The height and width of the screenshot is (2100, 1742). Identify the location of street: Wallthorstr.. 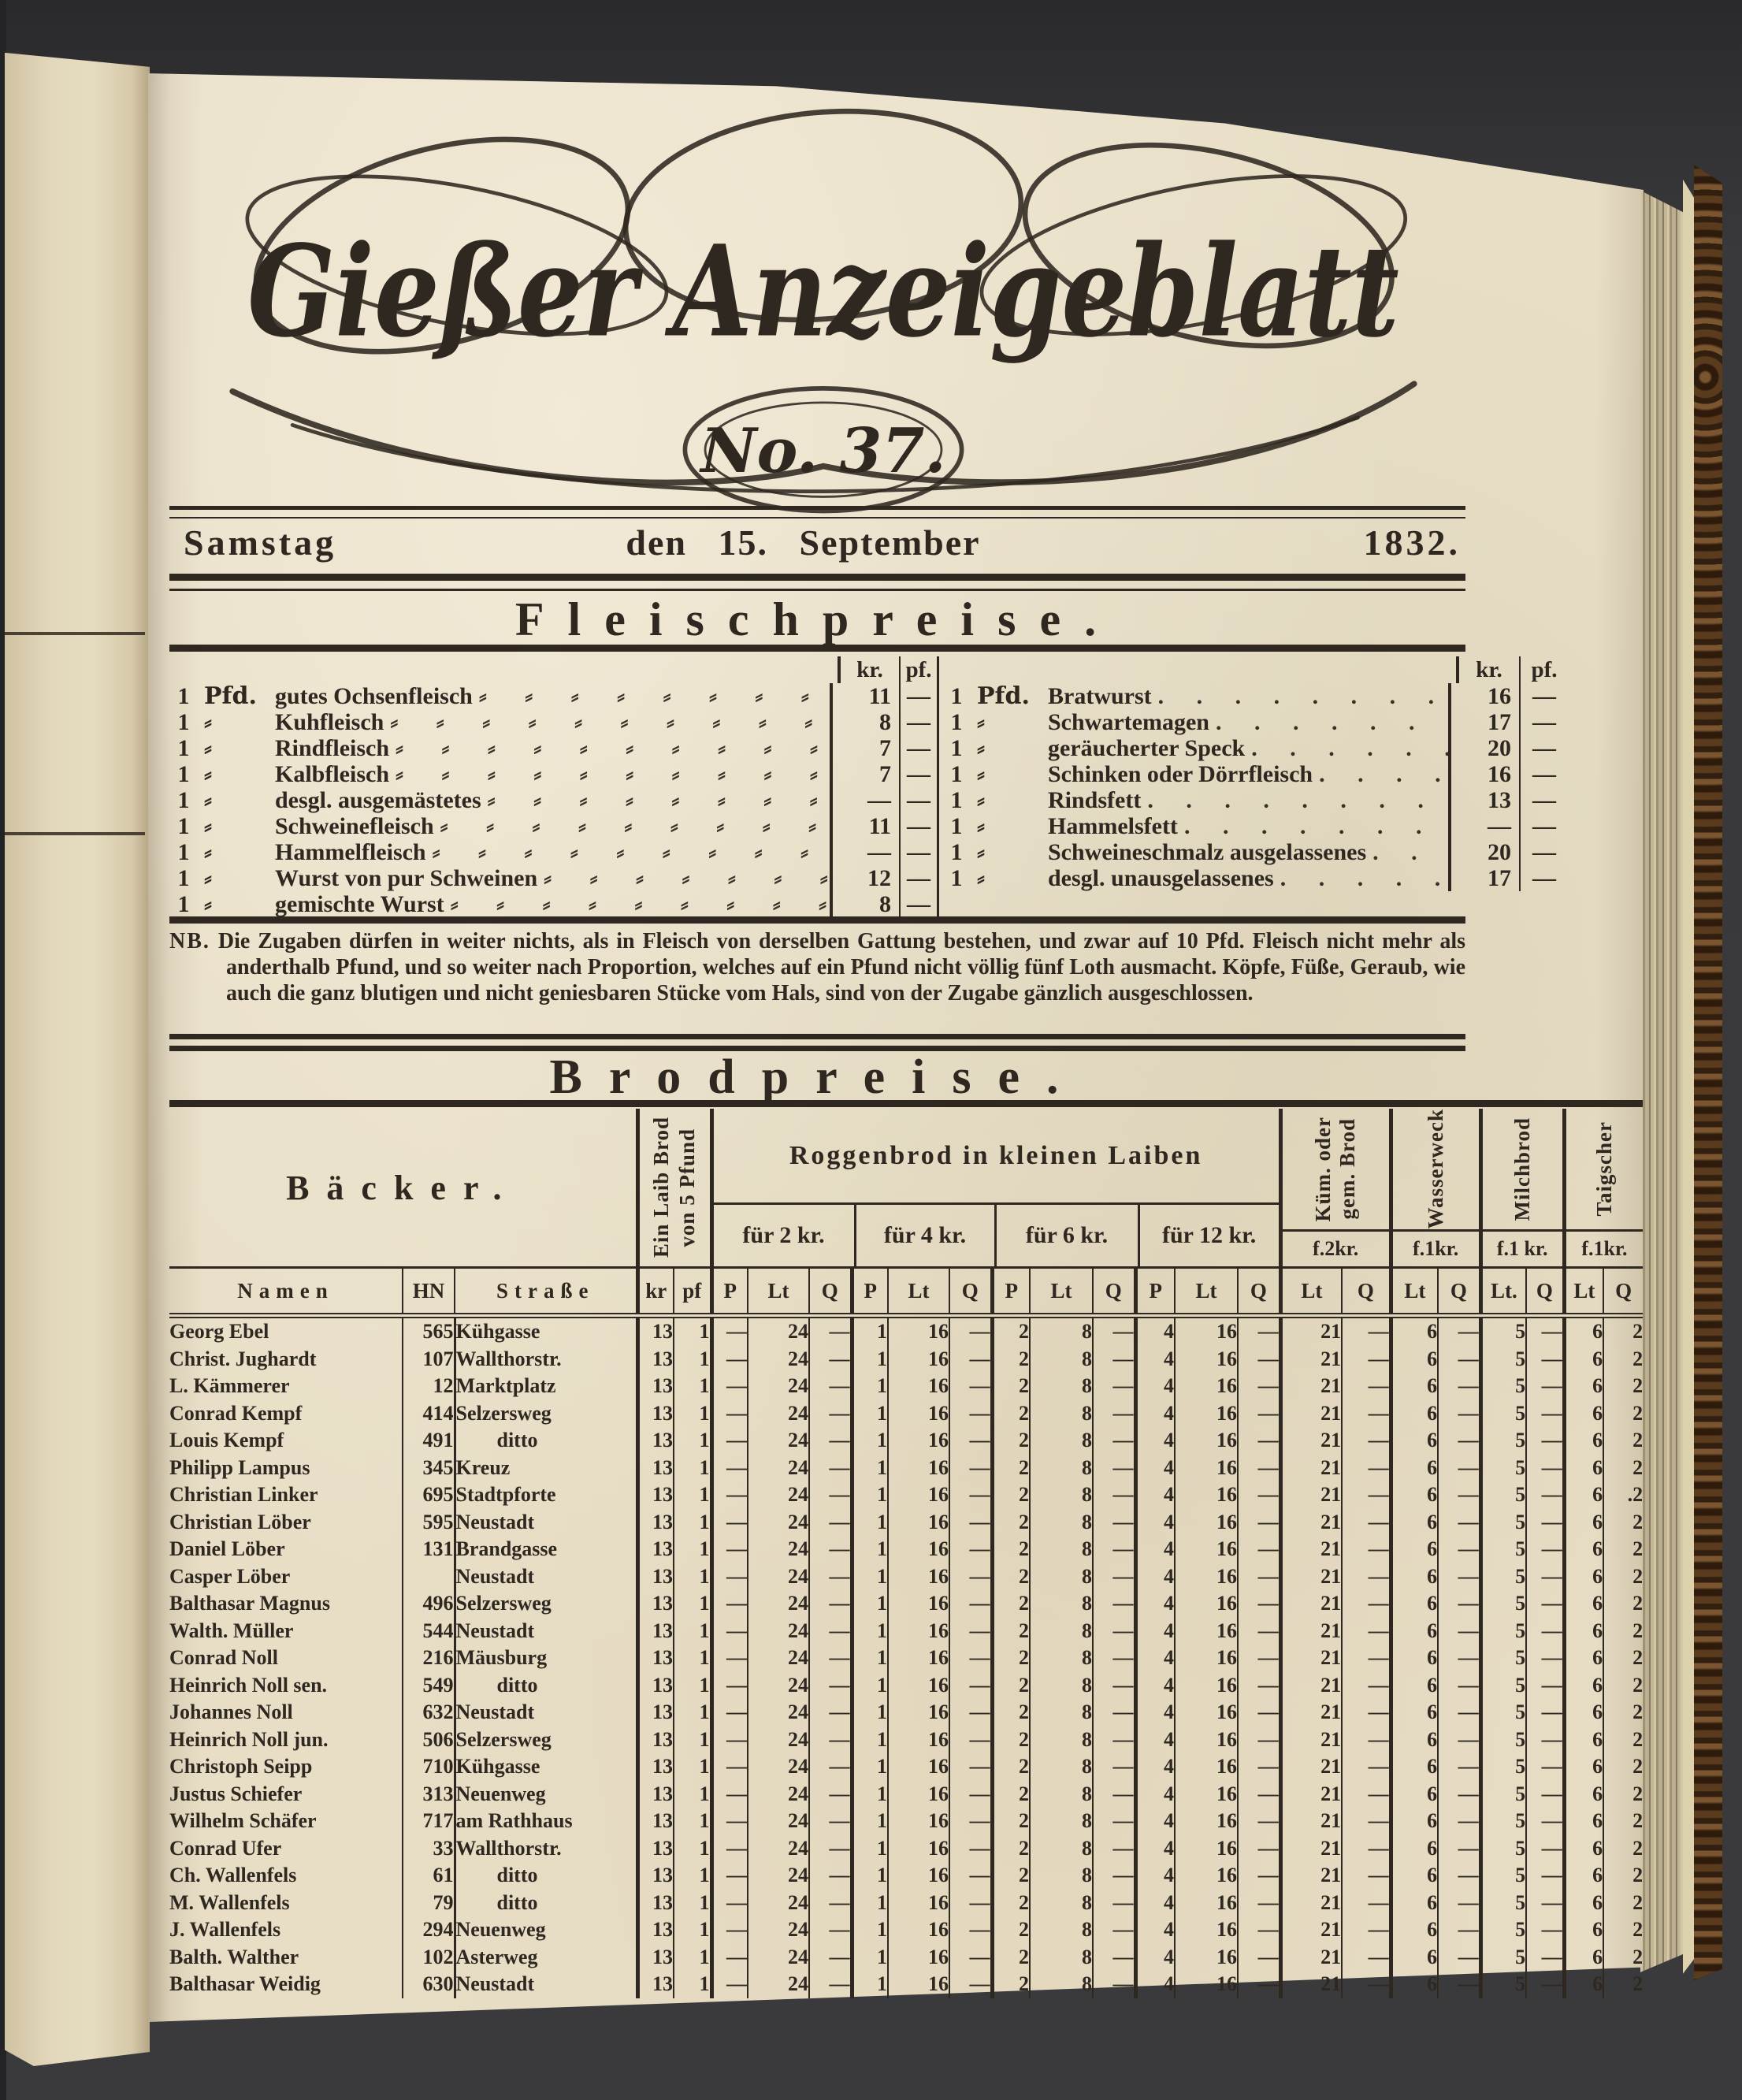
(545, 1359).